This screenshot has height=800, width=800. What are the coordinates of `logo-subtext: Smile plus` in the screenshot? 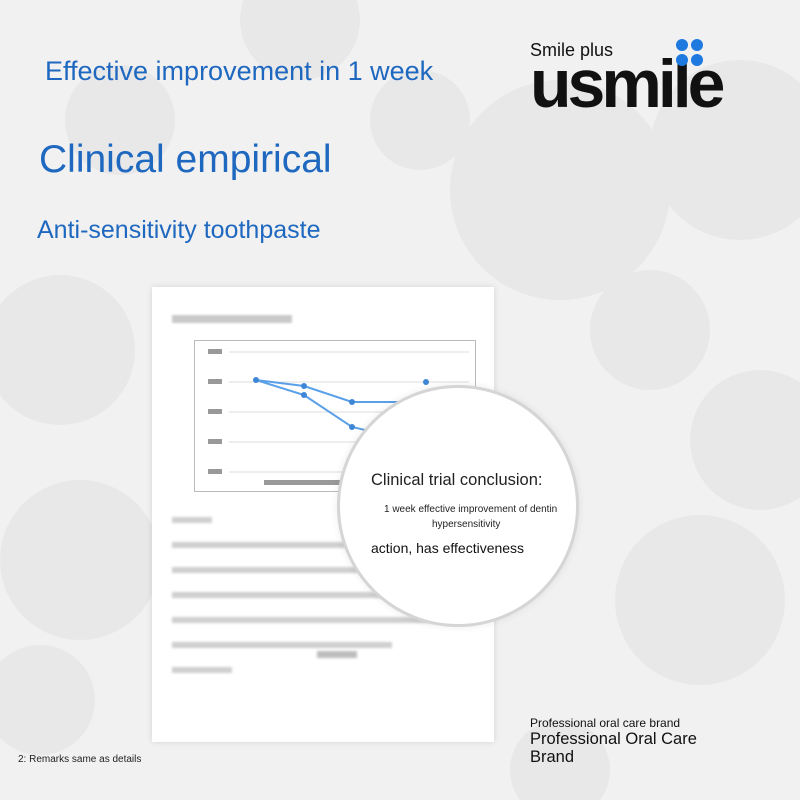 It's located at (572, 50).